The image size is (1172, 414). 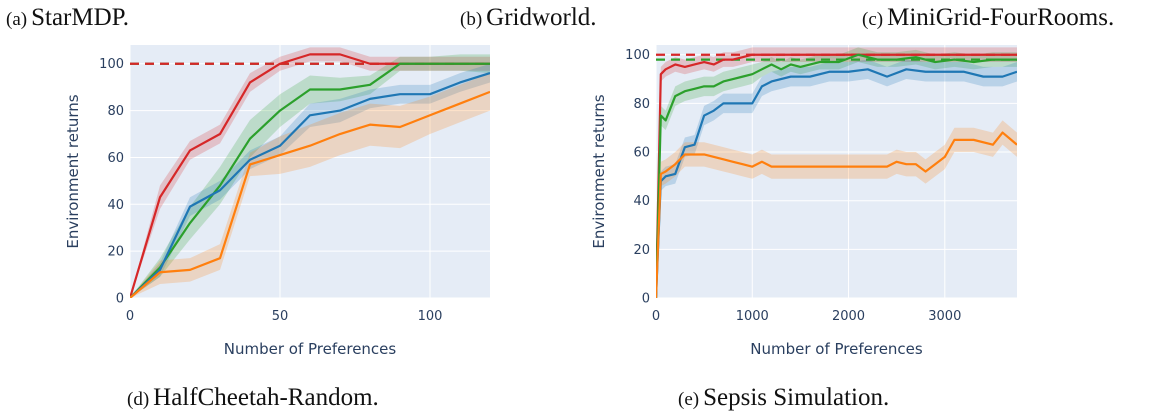 What do you see at coordinates (836, 214) in the screenshot?
I see `series-line-orange` at bounding box center [836, 214].